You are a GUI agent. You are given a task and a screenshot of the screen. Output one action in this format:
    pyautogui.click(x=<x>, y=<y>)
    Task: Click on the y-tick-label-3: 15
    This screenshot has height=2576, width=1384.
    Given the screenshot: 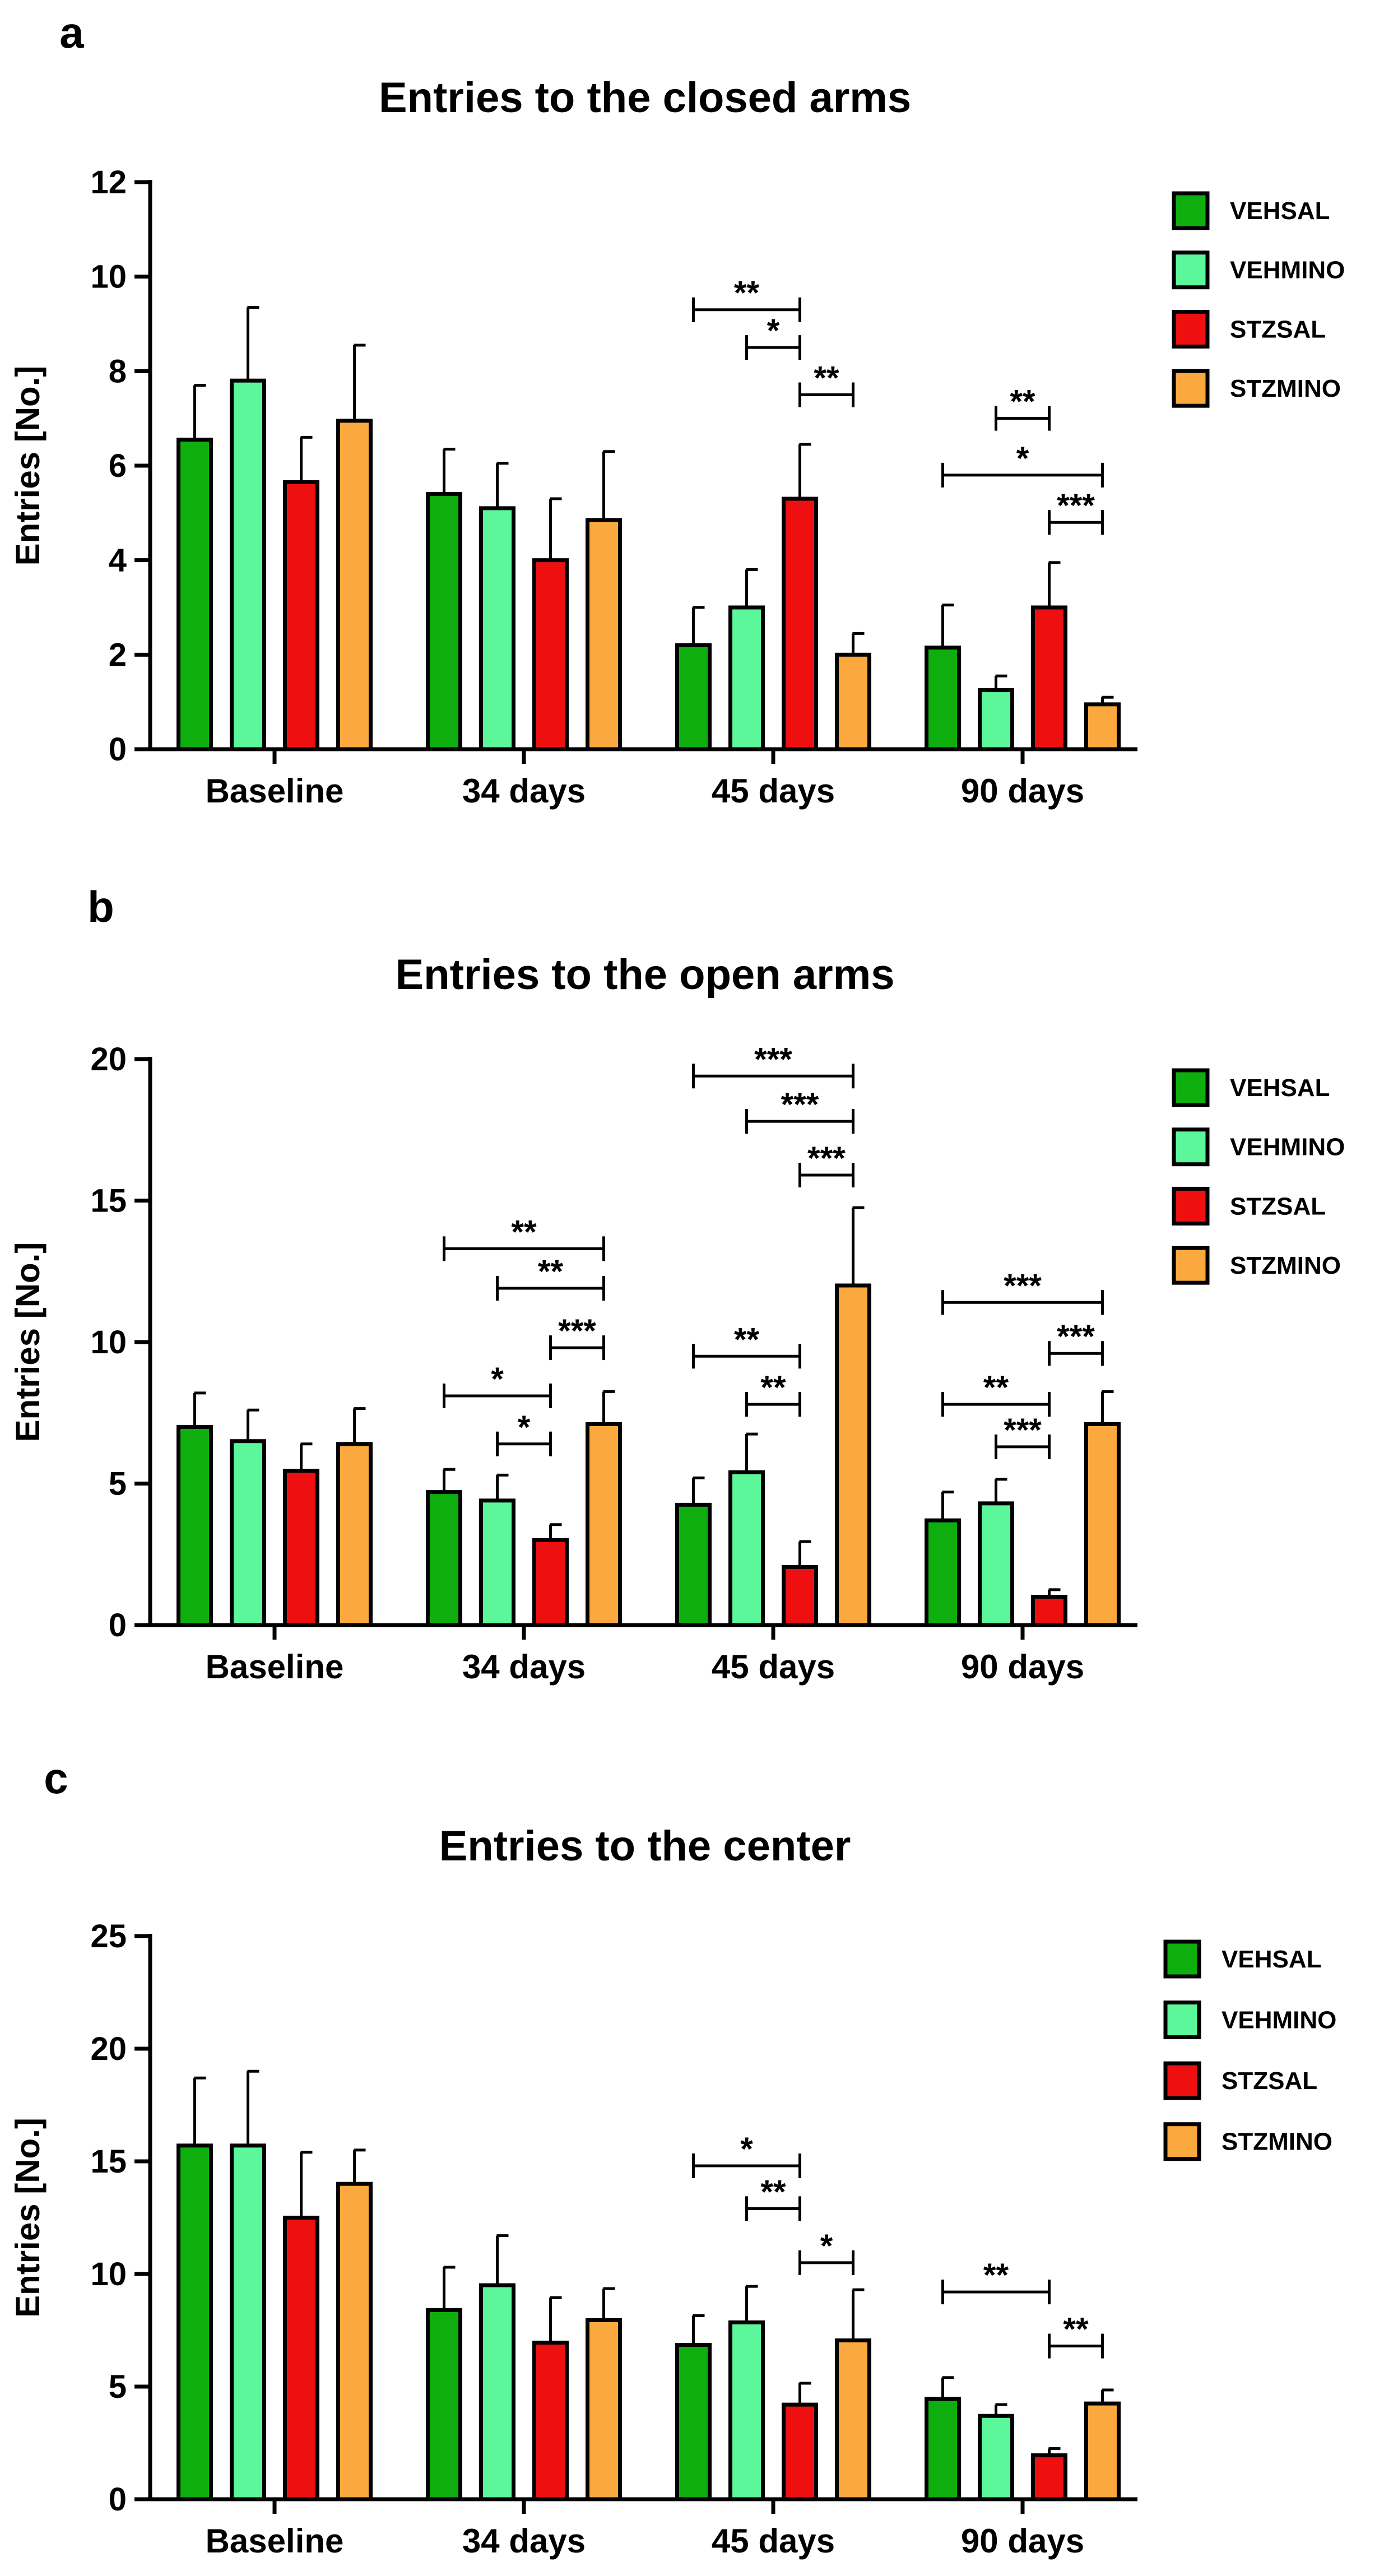 What is the action you would take?
    pyautogui.click(x=109, y=1201)
    